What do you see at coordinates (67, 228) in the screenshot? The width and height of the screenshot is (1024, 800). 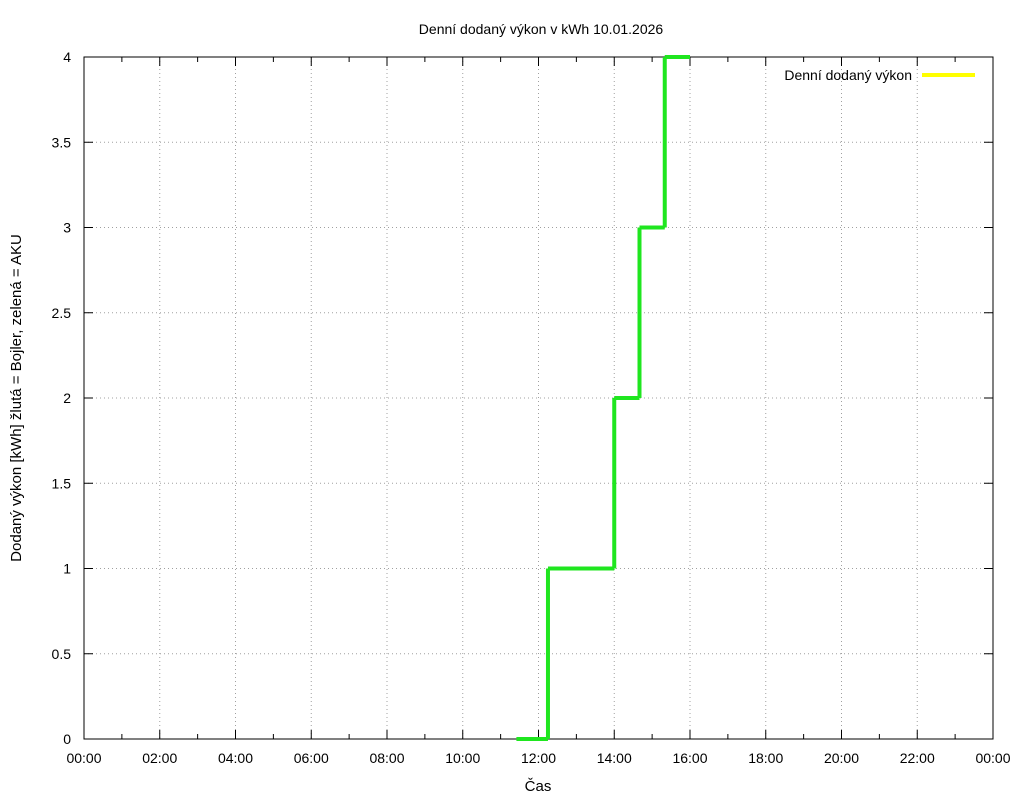 I see `y-tick-label: 3` at bounding box center [67, 228].